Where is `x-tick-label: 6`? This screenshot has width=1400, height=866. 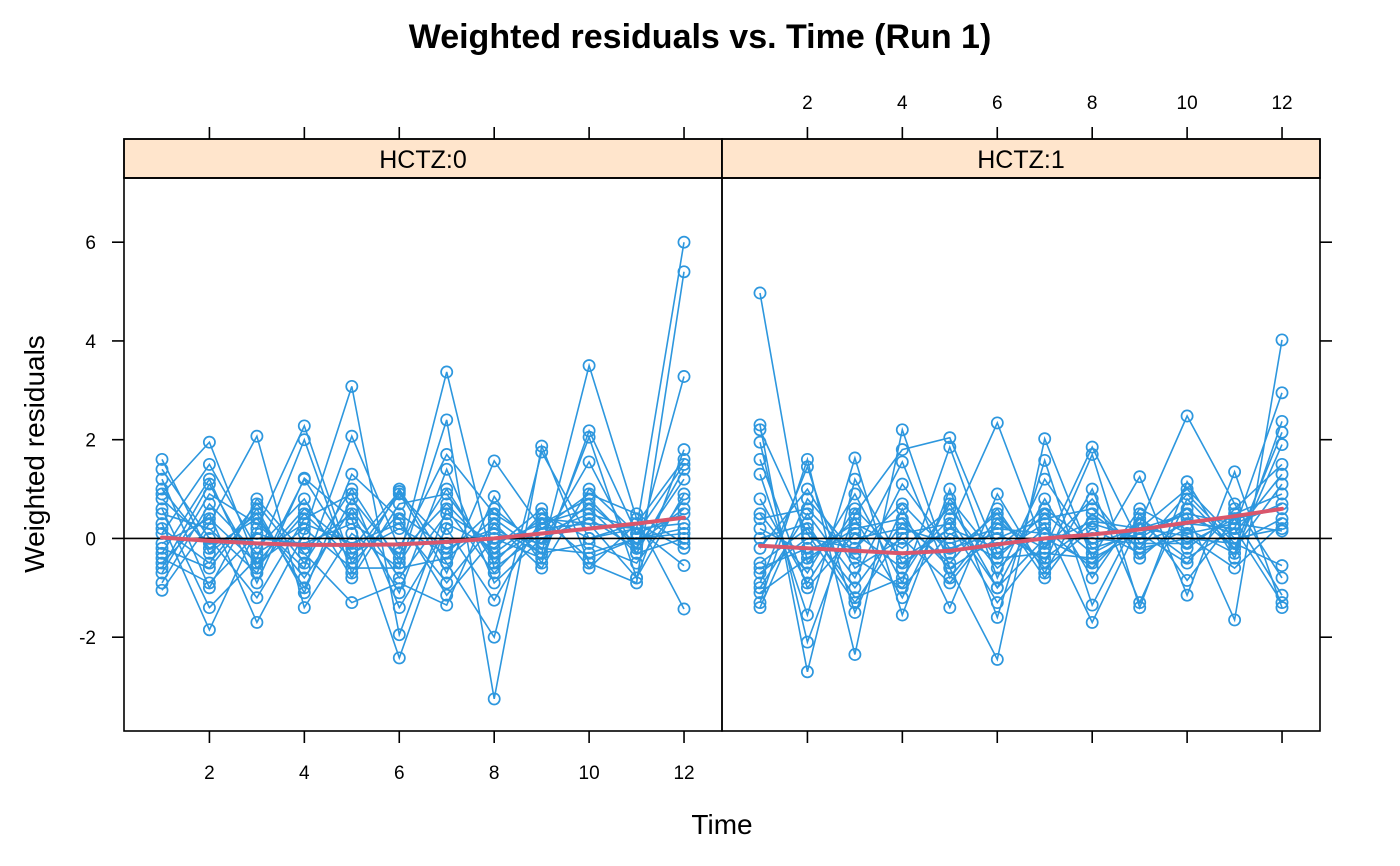
x-tick-label: 6 is located at coordinates (399, 773).